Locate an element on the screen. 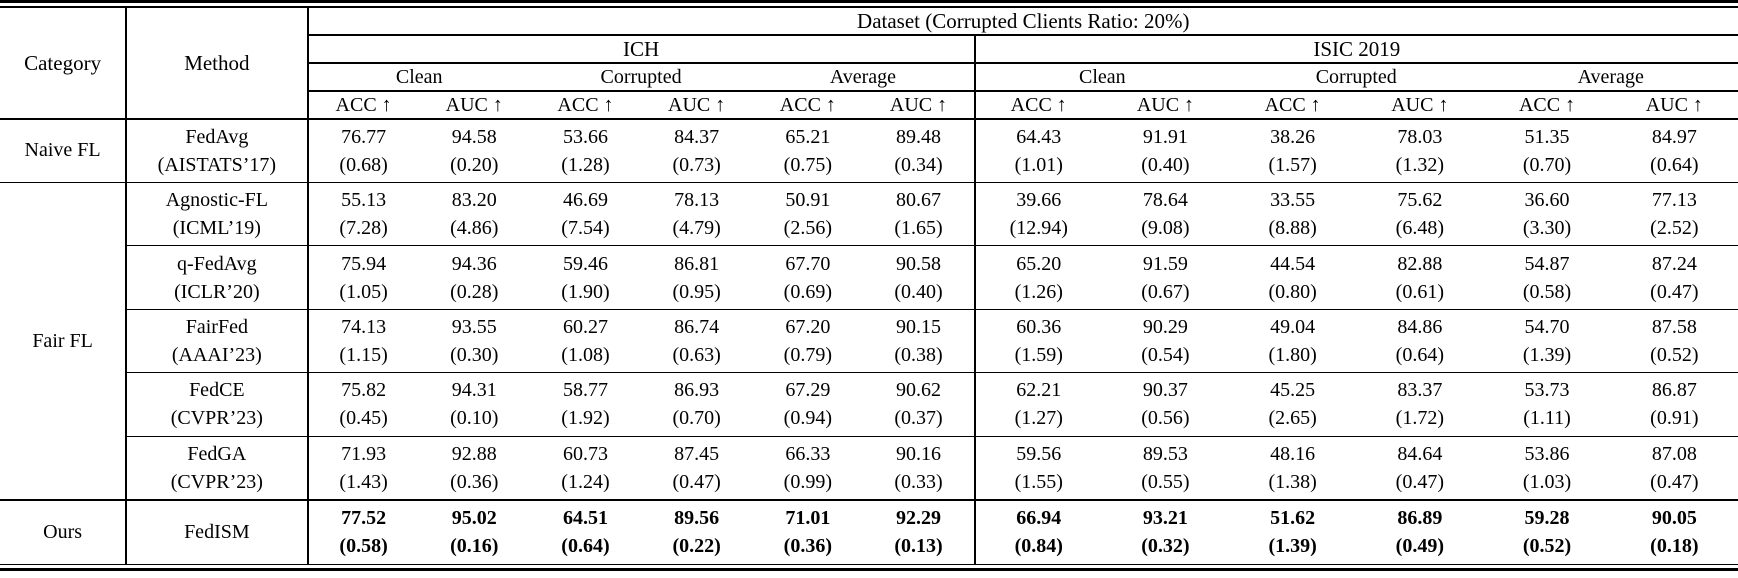 Image resolution: width=1738 pixels, height=578 pixels. metric-std: (1.05) is located at coordinates (363, 291).